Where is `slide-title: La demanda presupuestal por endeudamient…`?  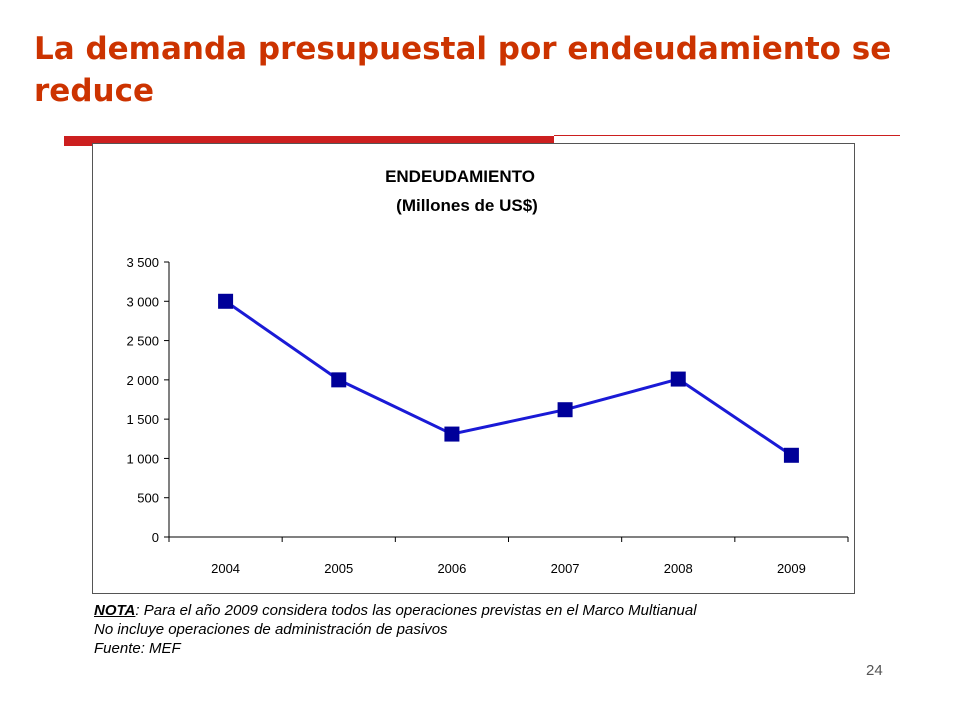
slide-title: La demanda presupuestal por endeudamient… is located at coordinates (463, 70).